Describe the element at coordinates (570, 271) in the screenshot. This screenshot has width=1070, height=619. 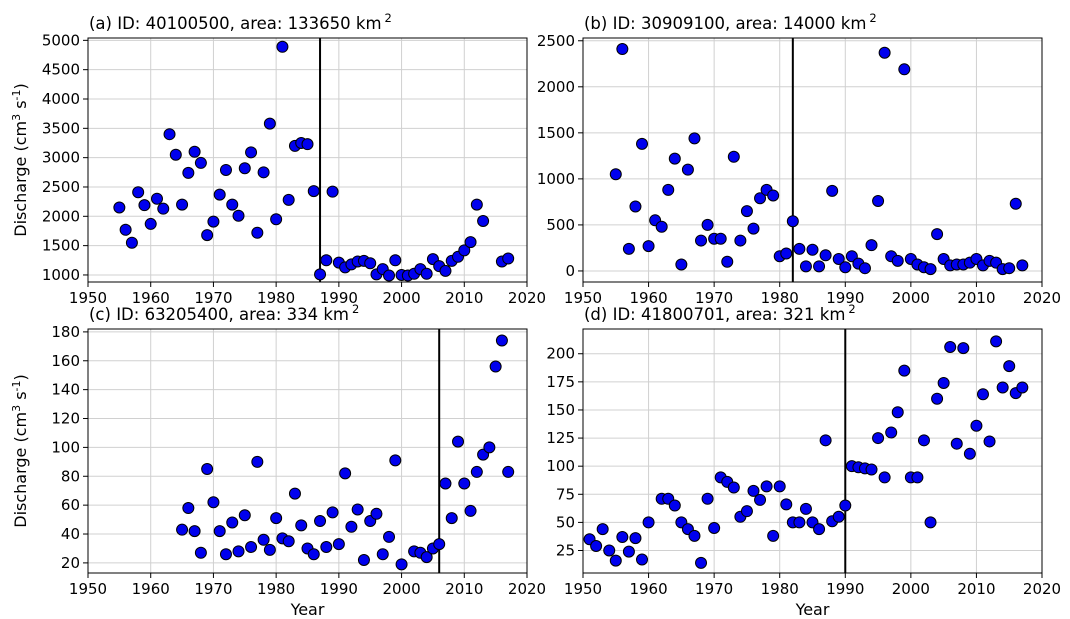
I see `y-tick-label: 0` at that location.